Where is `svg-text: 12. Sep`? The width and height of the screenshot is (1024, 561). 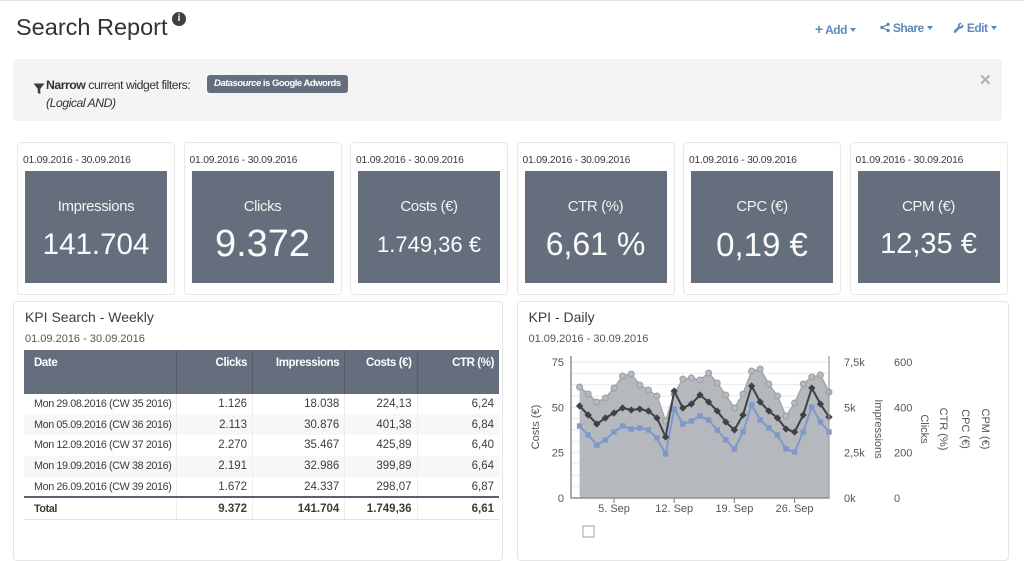
svg-text: 12. Sep is located at coordinates (674, 509).